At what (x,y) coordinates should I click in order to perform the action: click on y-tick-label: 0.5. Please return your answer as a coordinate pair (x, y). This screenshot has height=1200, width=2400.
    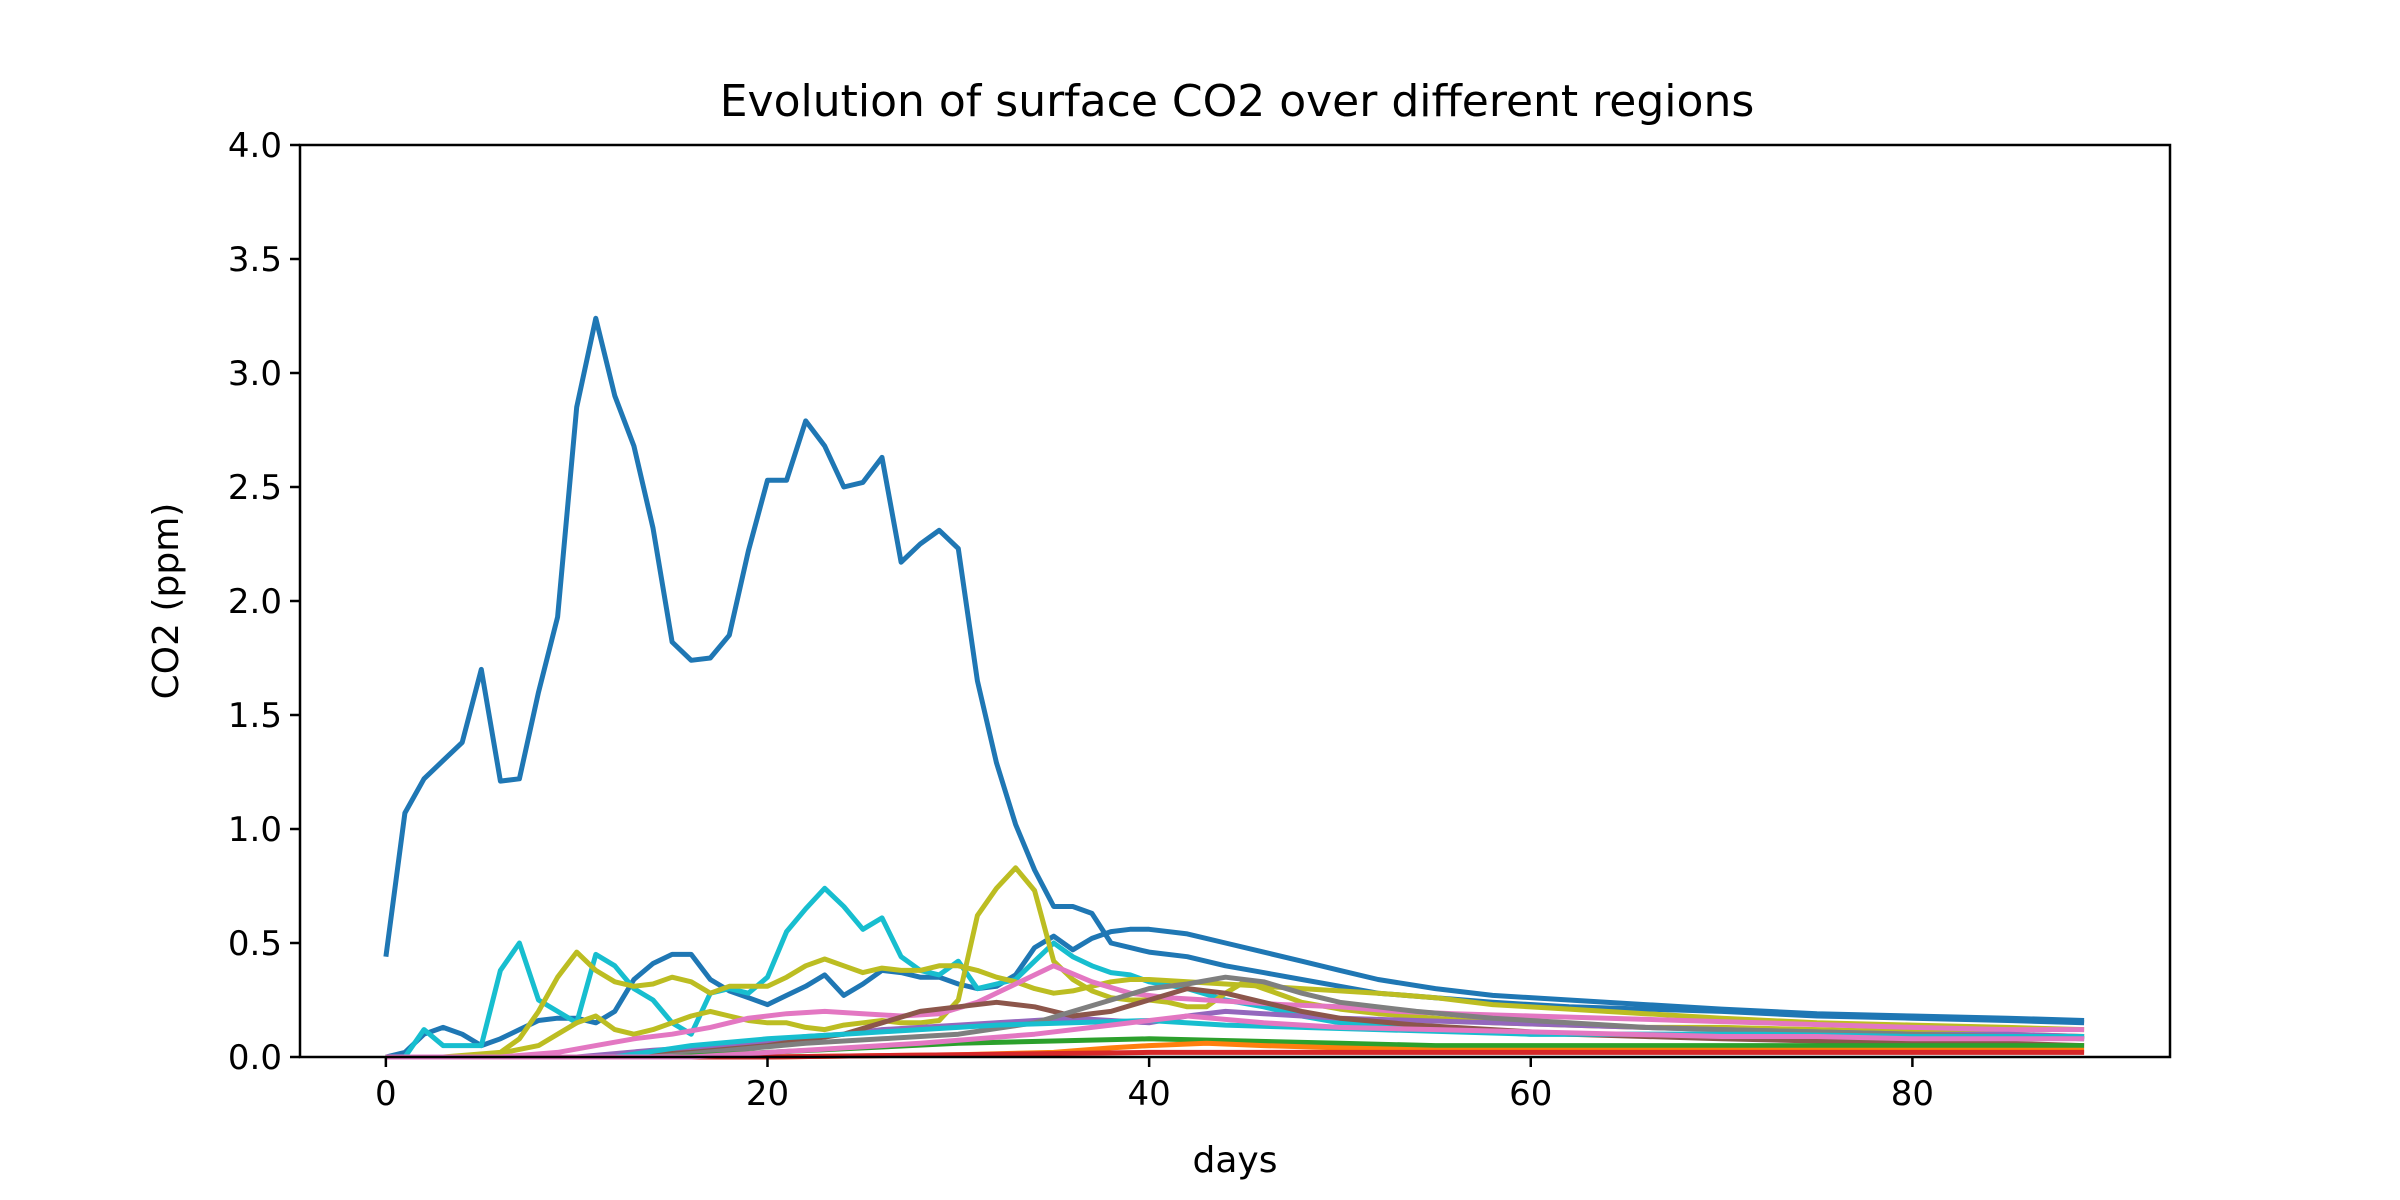
    Looking at the image, I should click on (255, 944).